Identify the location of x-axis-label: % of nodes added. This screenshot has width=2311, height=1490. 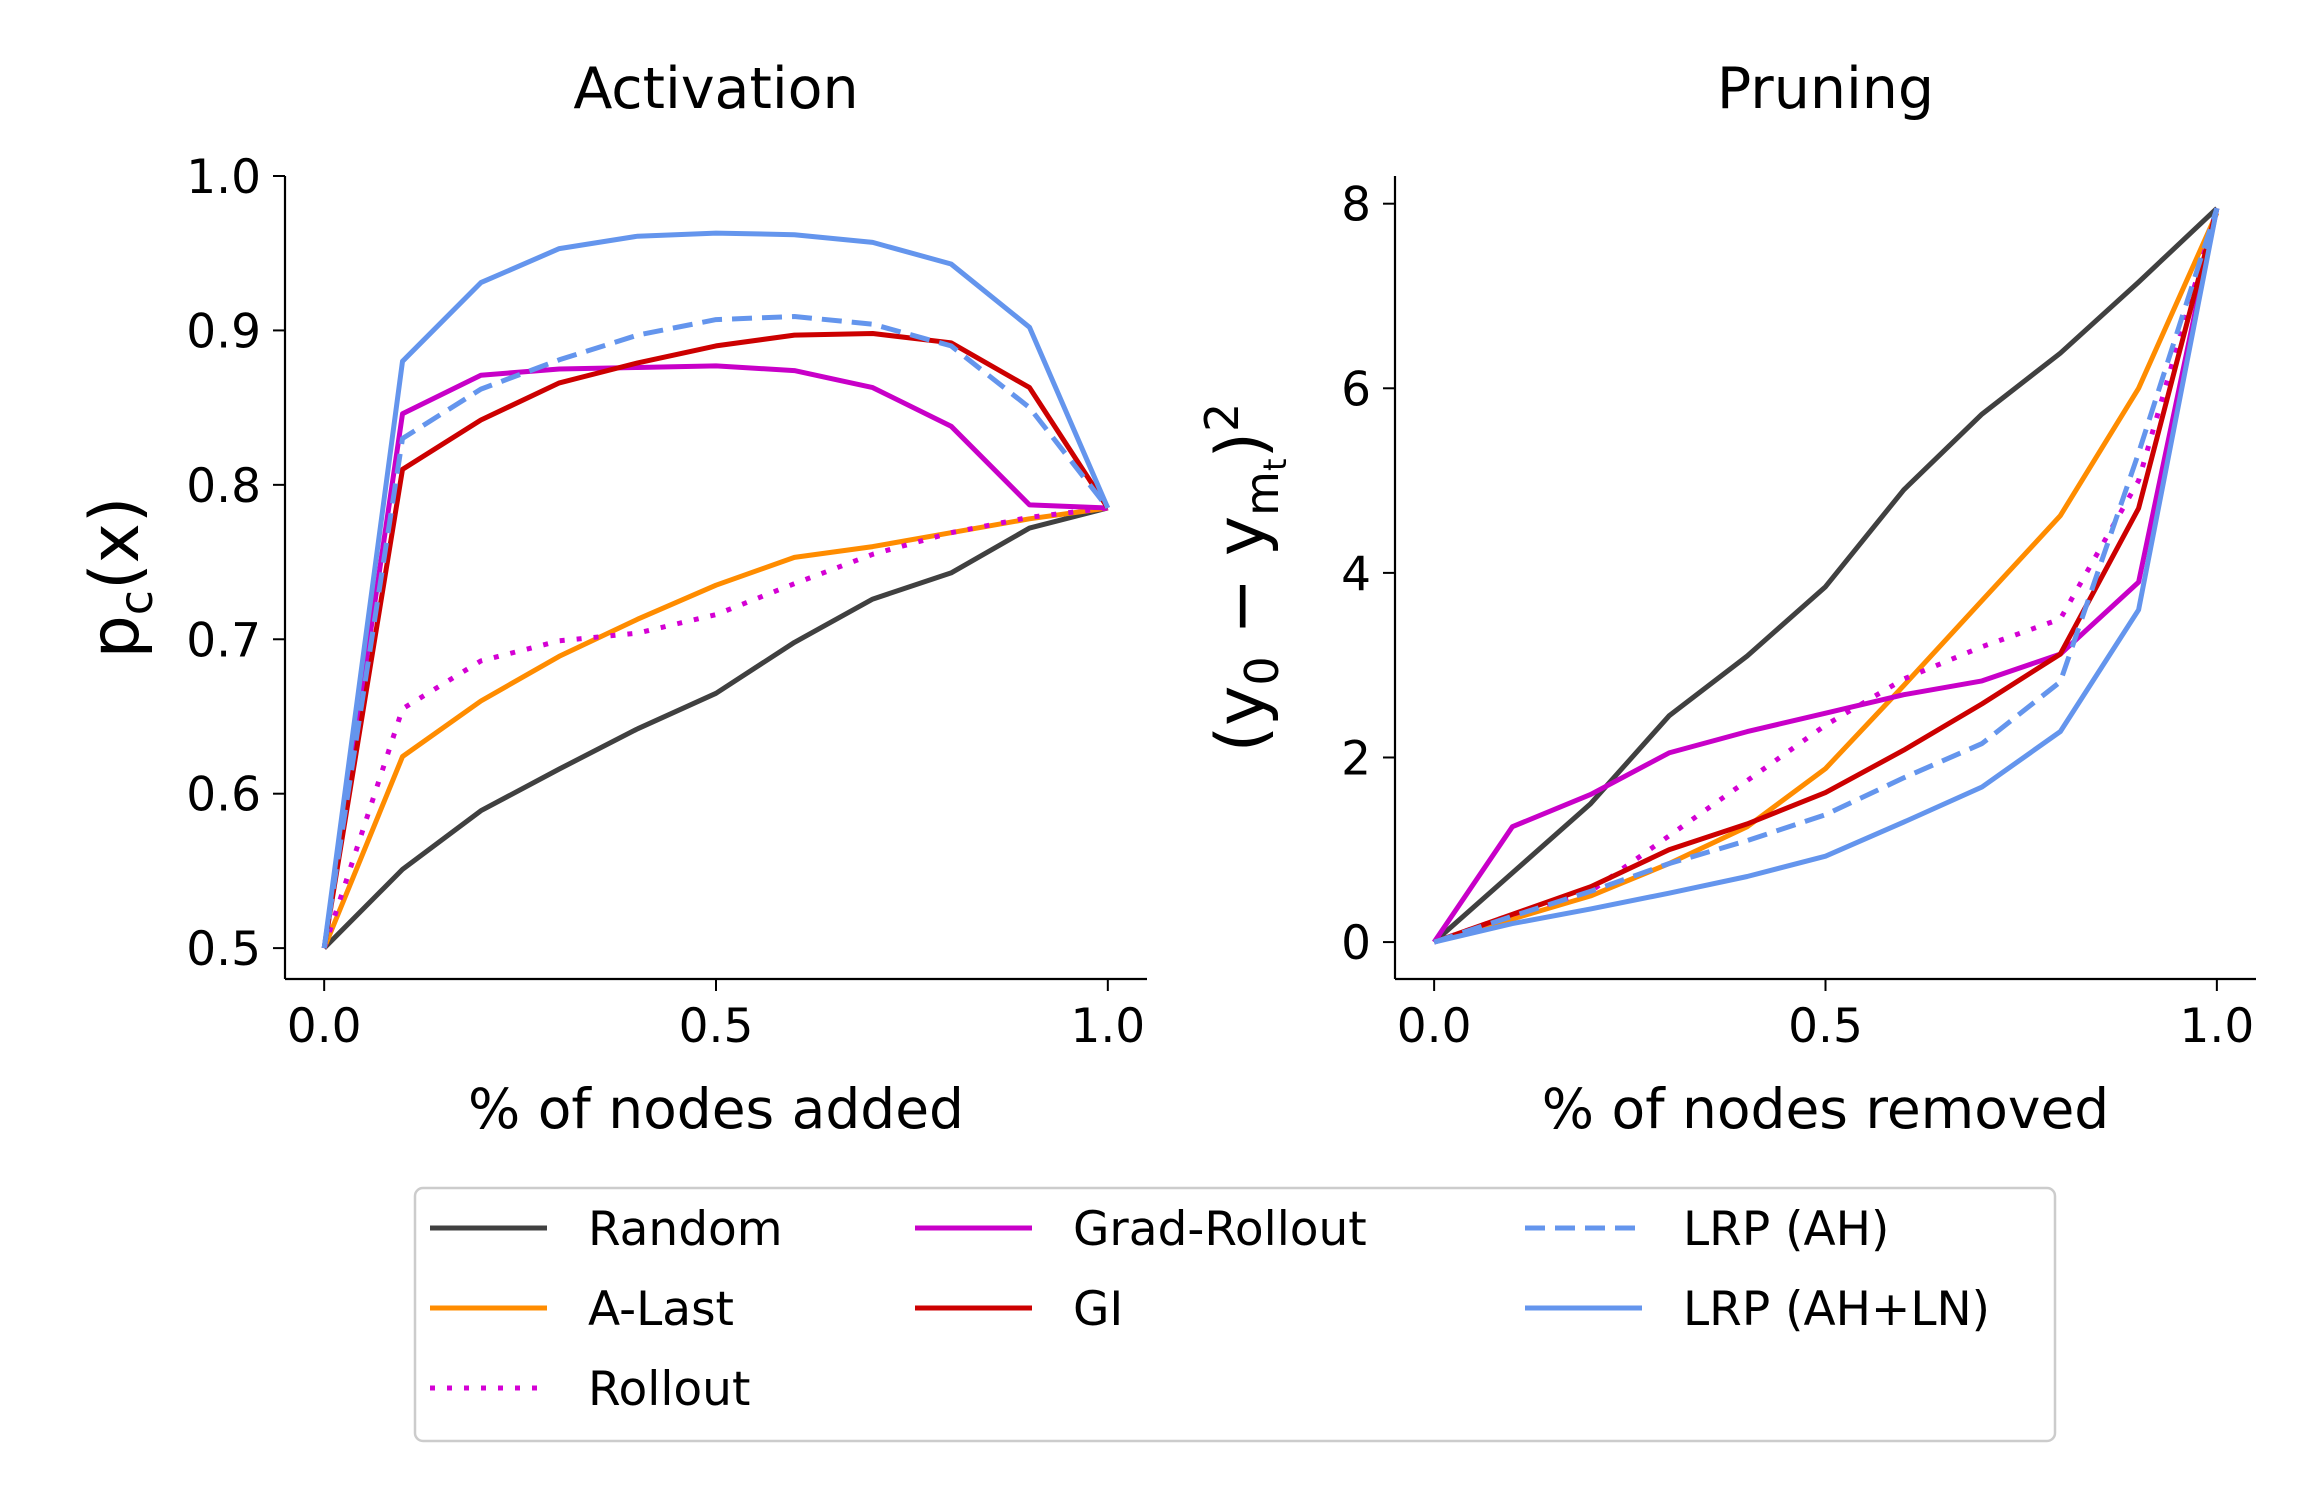
(716, 1109).